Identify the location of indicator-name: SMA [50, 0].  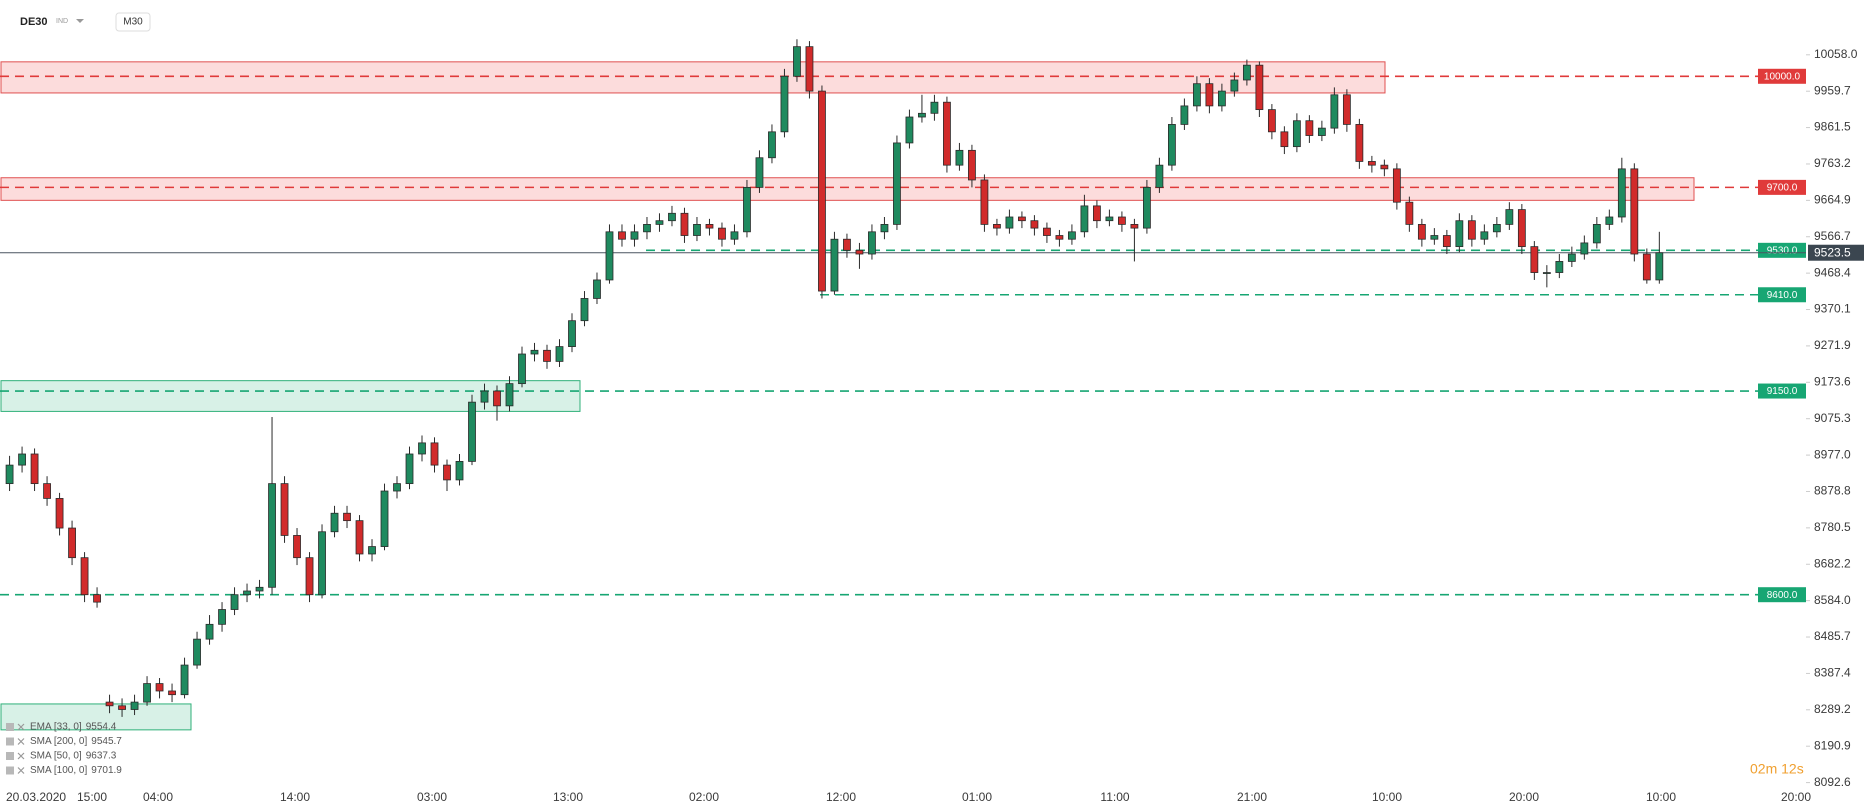
(56, 756).